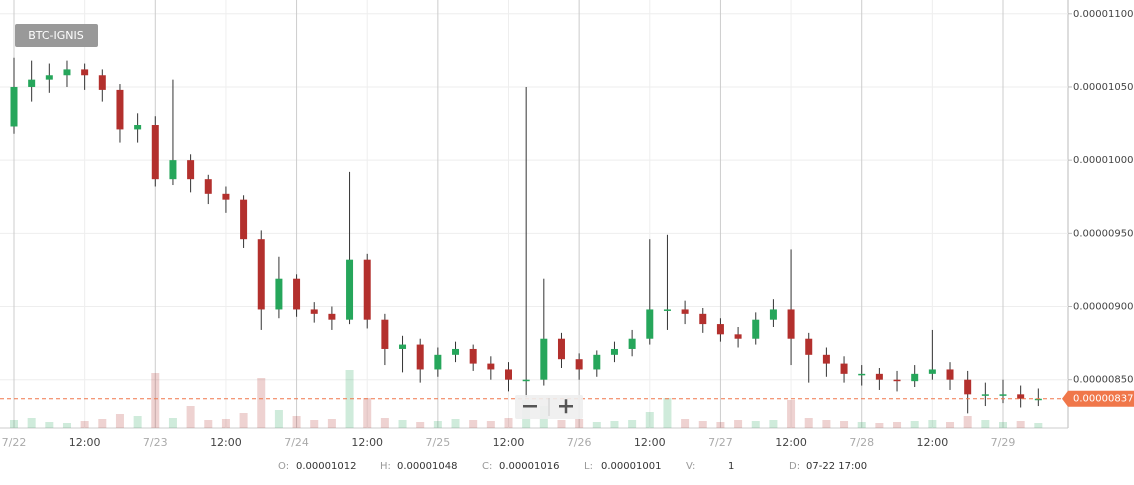  I want to click on zoom-out, so click(530, 406).